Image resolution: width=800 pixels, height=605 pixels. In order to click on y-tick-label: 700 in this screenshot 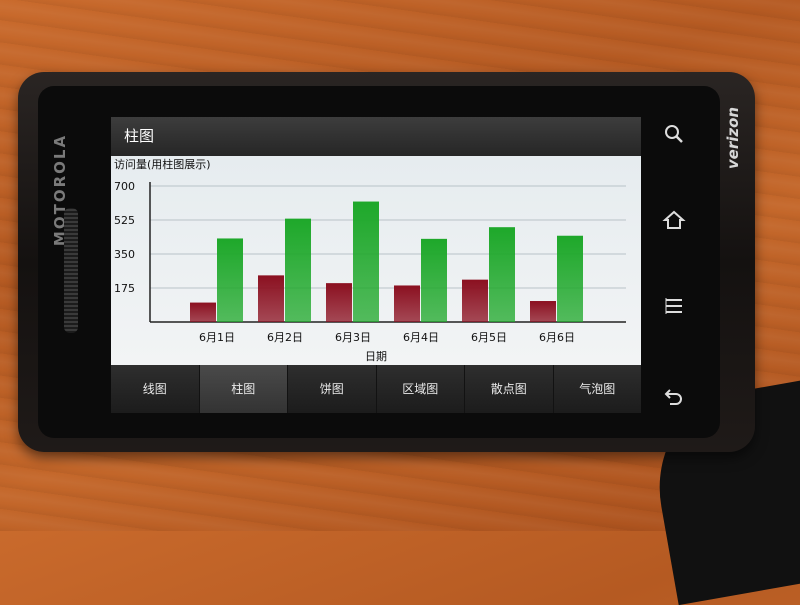, I will do `click(124, 186)`.